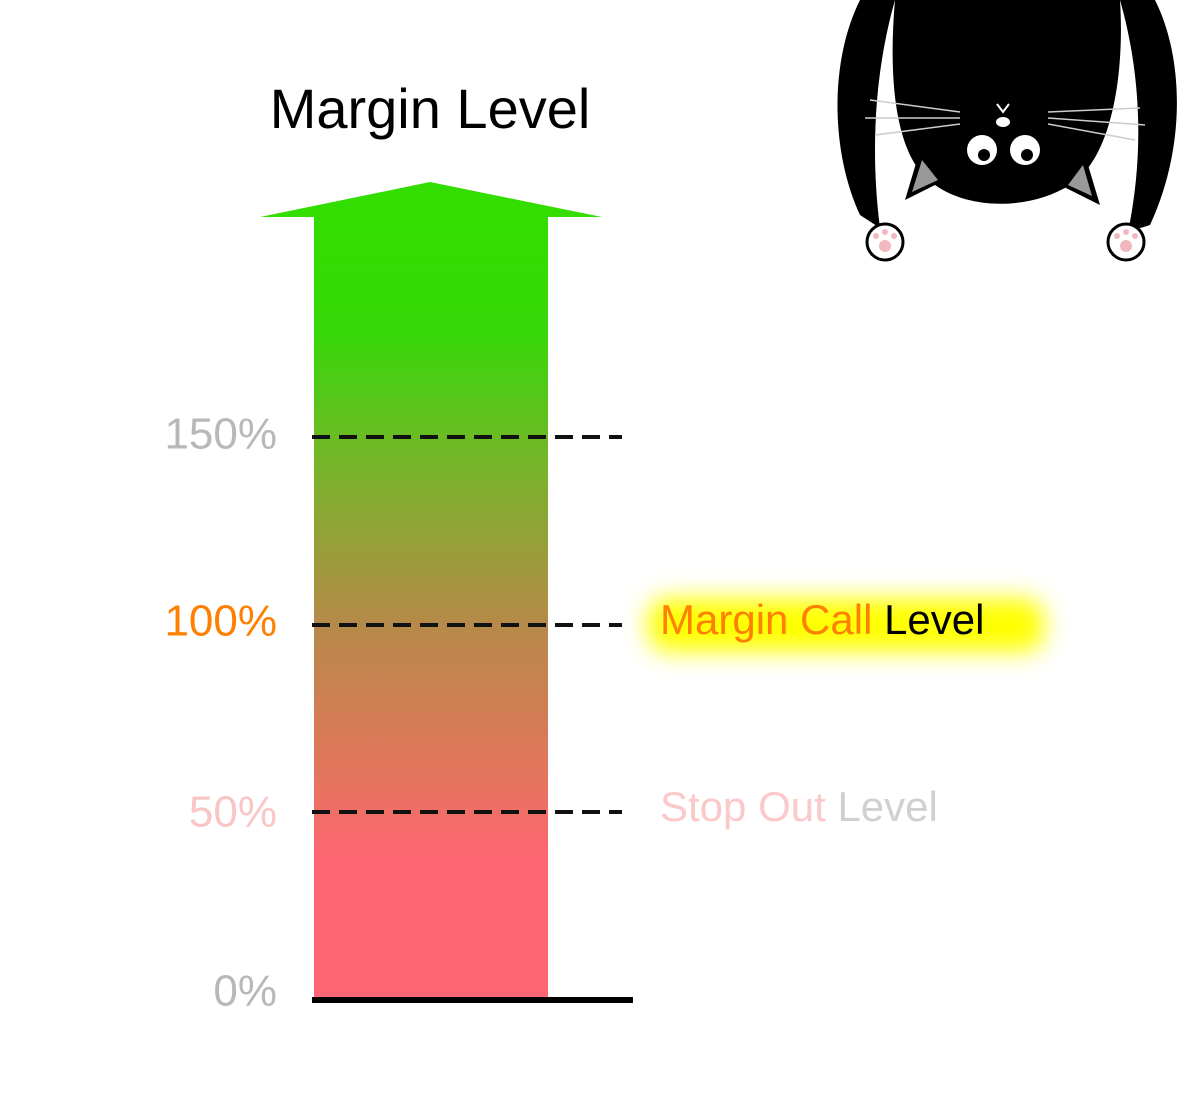  I want to click on margin-call-label: Margin Call Level, so click(822, 619).